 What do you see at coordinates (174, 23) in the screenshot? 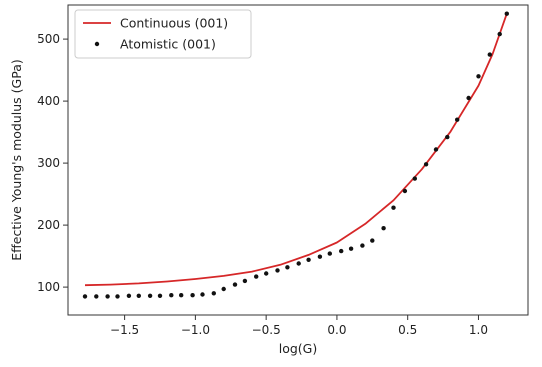
I see `legend-entry-label: Continuous (001)` at bounding box center [174, 23].